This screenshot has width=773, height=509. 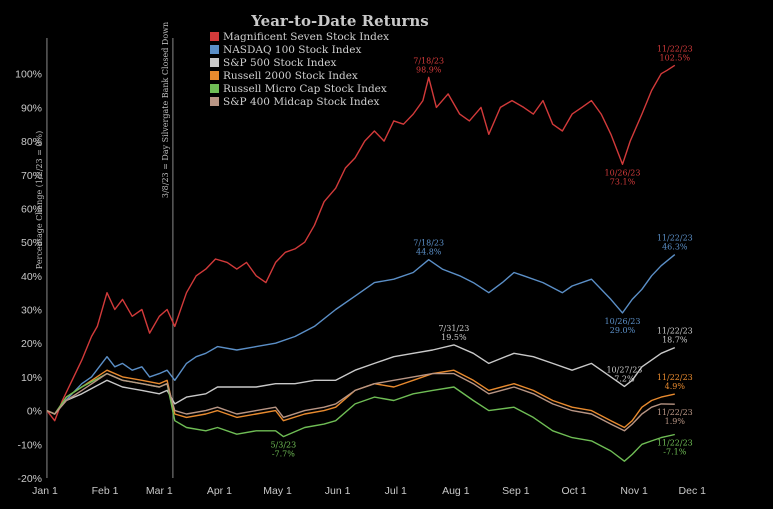 I want to click on legend-label: Magnificent Seven Stock Index, so click(x=306, y=37).